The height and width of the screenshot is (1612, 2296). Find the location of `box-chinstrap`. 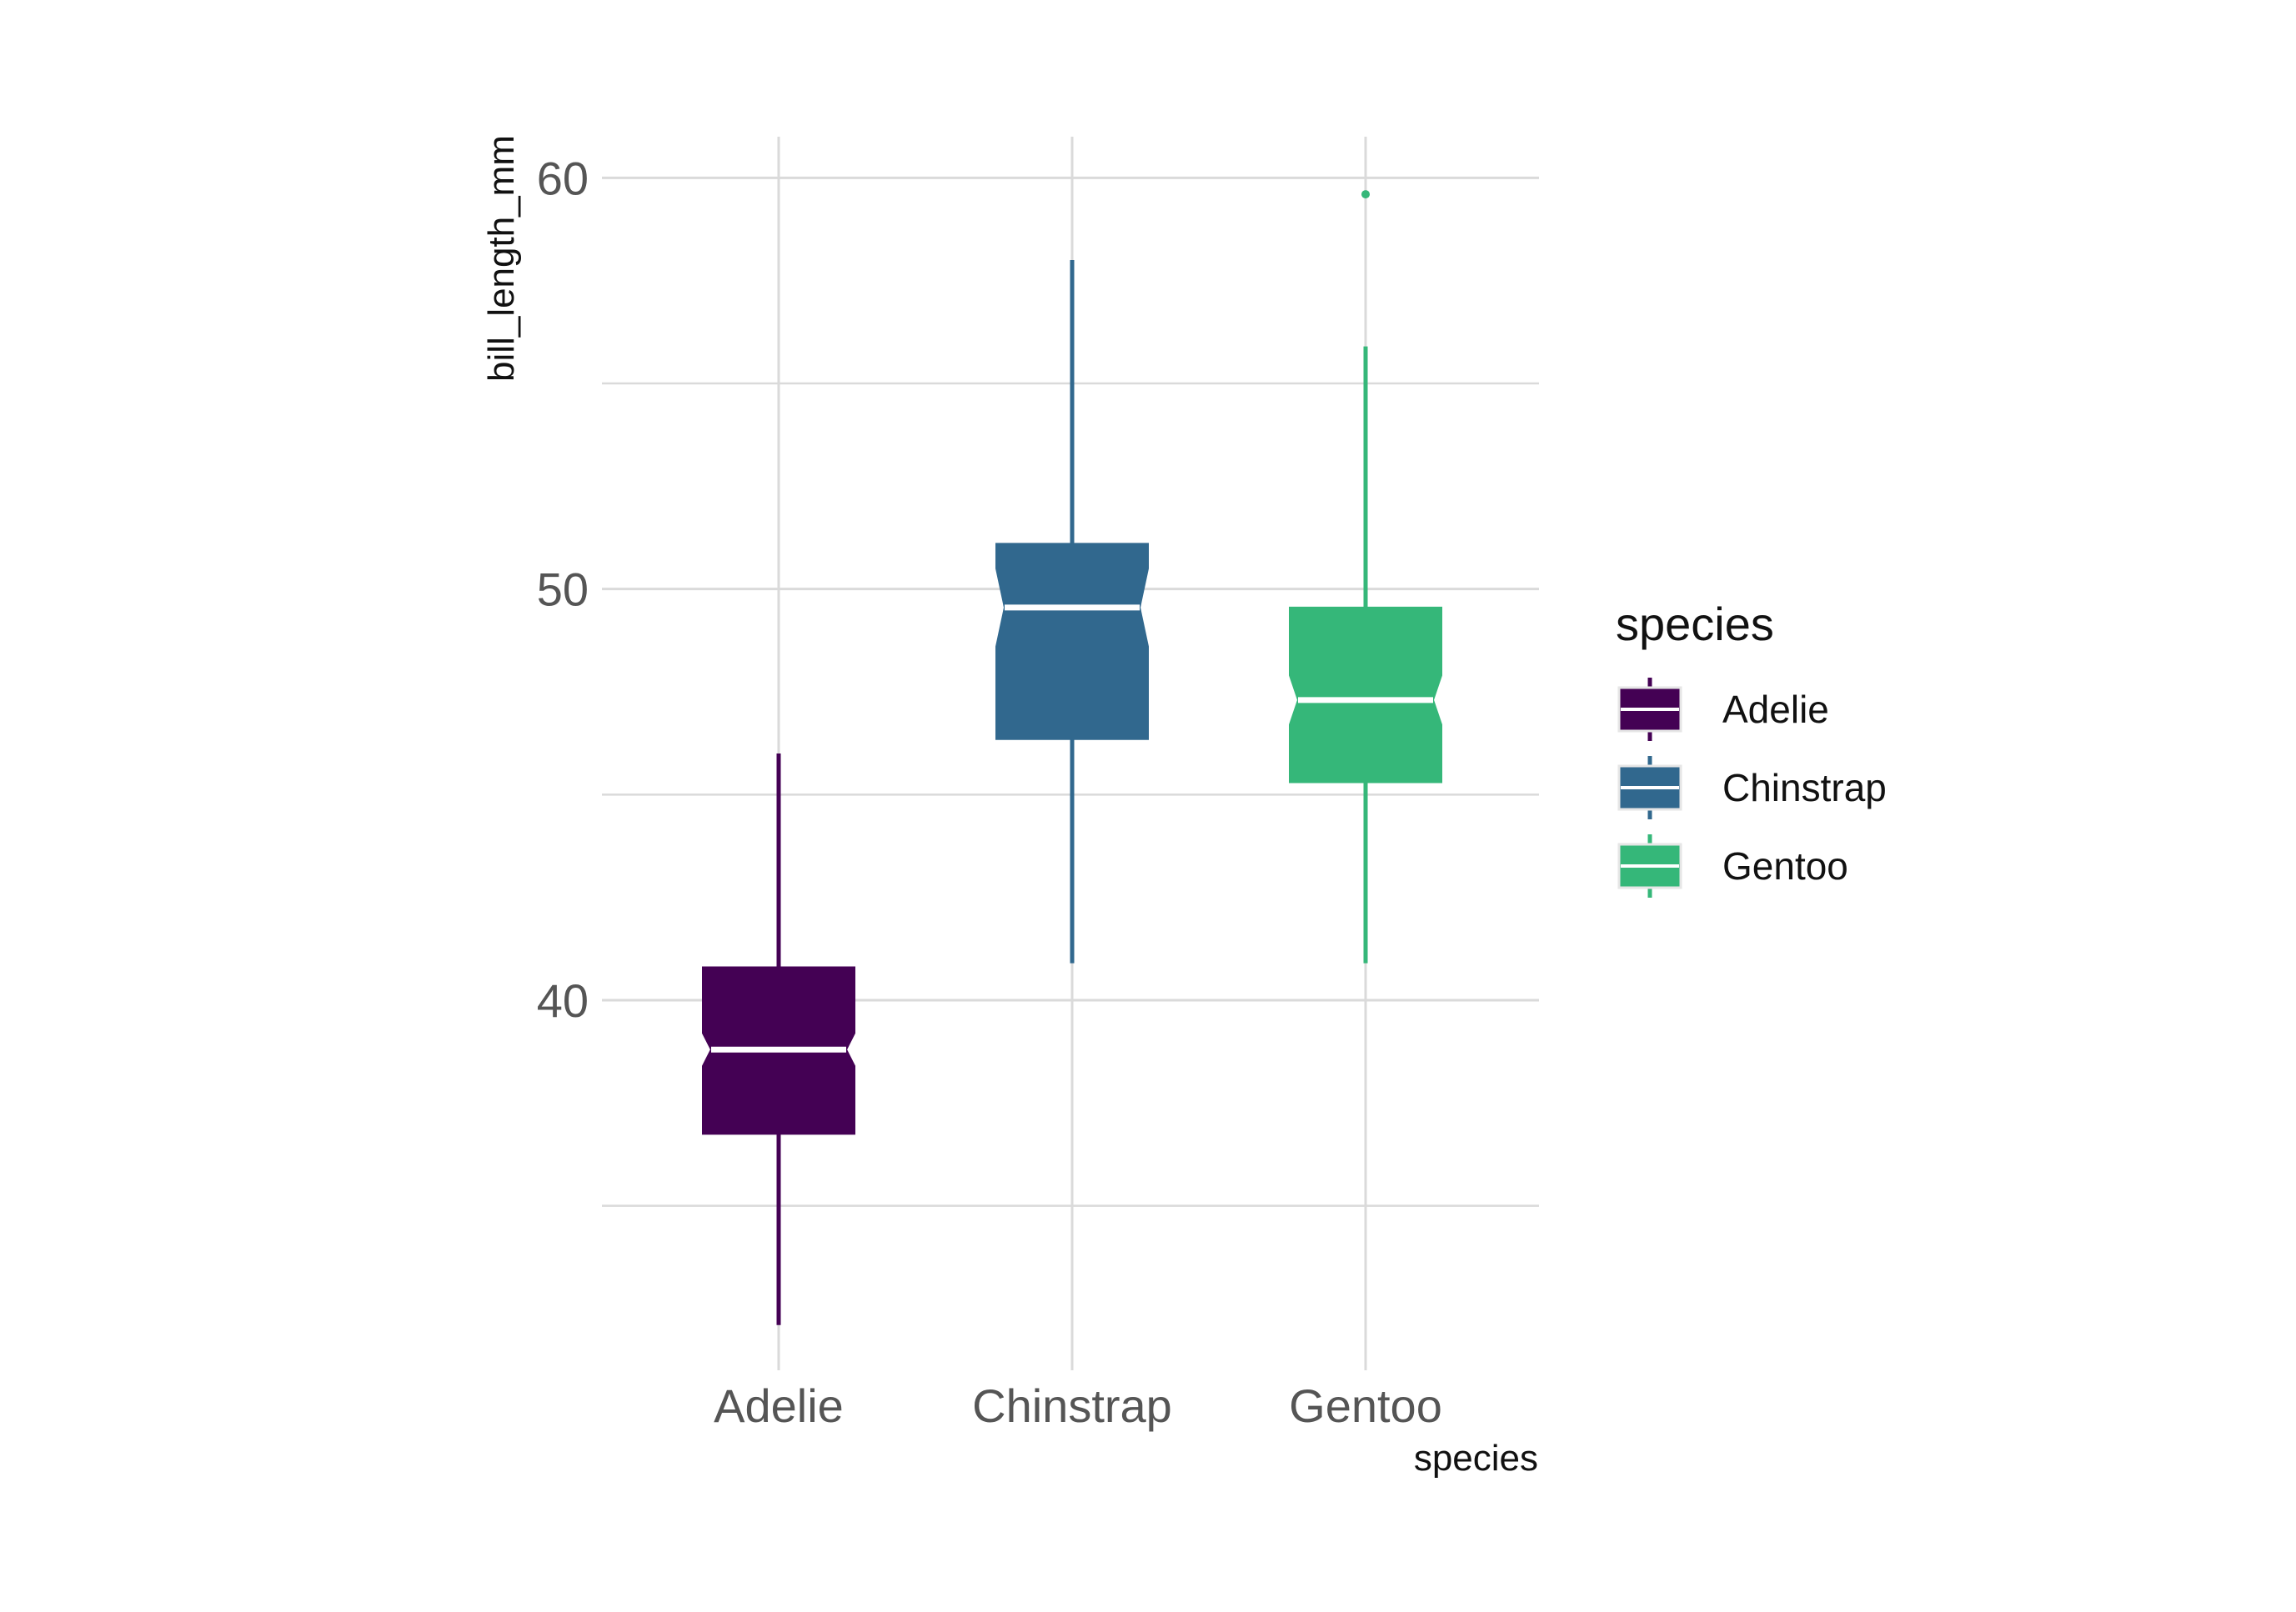

box-chinstrap is located at coordinates (1072, 612).